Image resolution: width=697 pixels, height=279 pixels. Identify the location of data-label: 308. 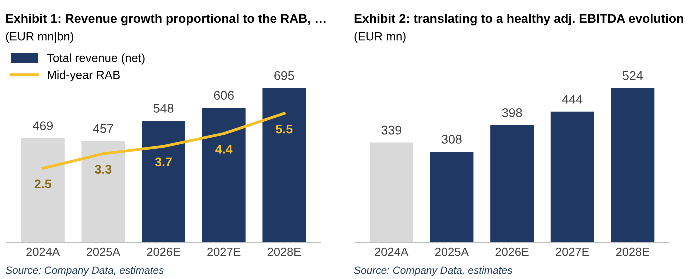
(452, 139).